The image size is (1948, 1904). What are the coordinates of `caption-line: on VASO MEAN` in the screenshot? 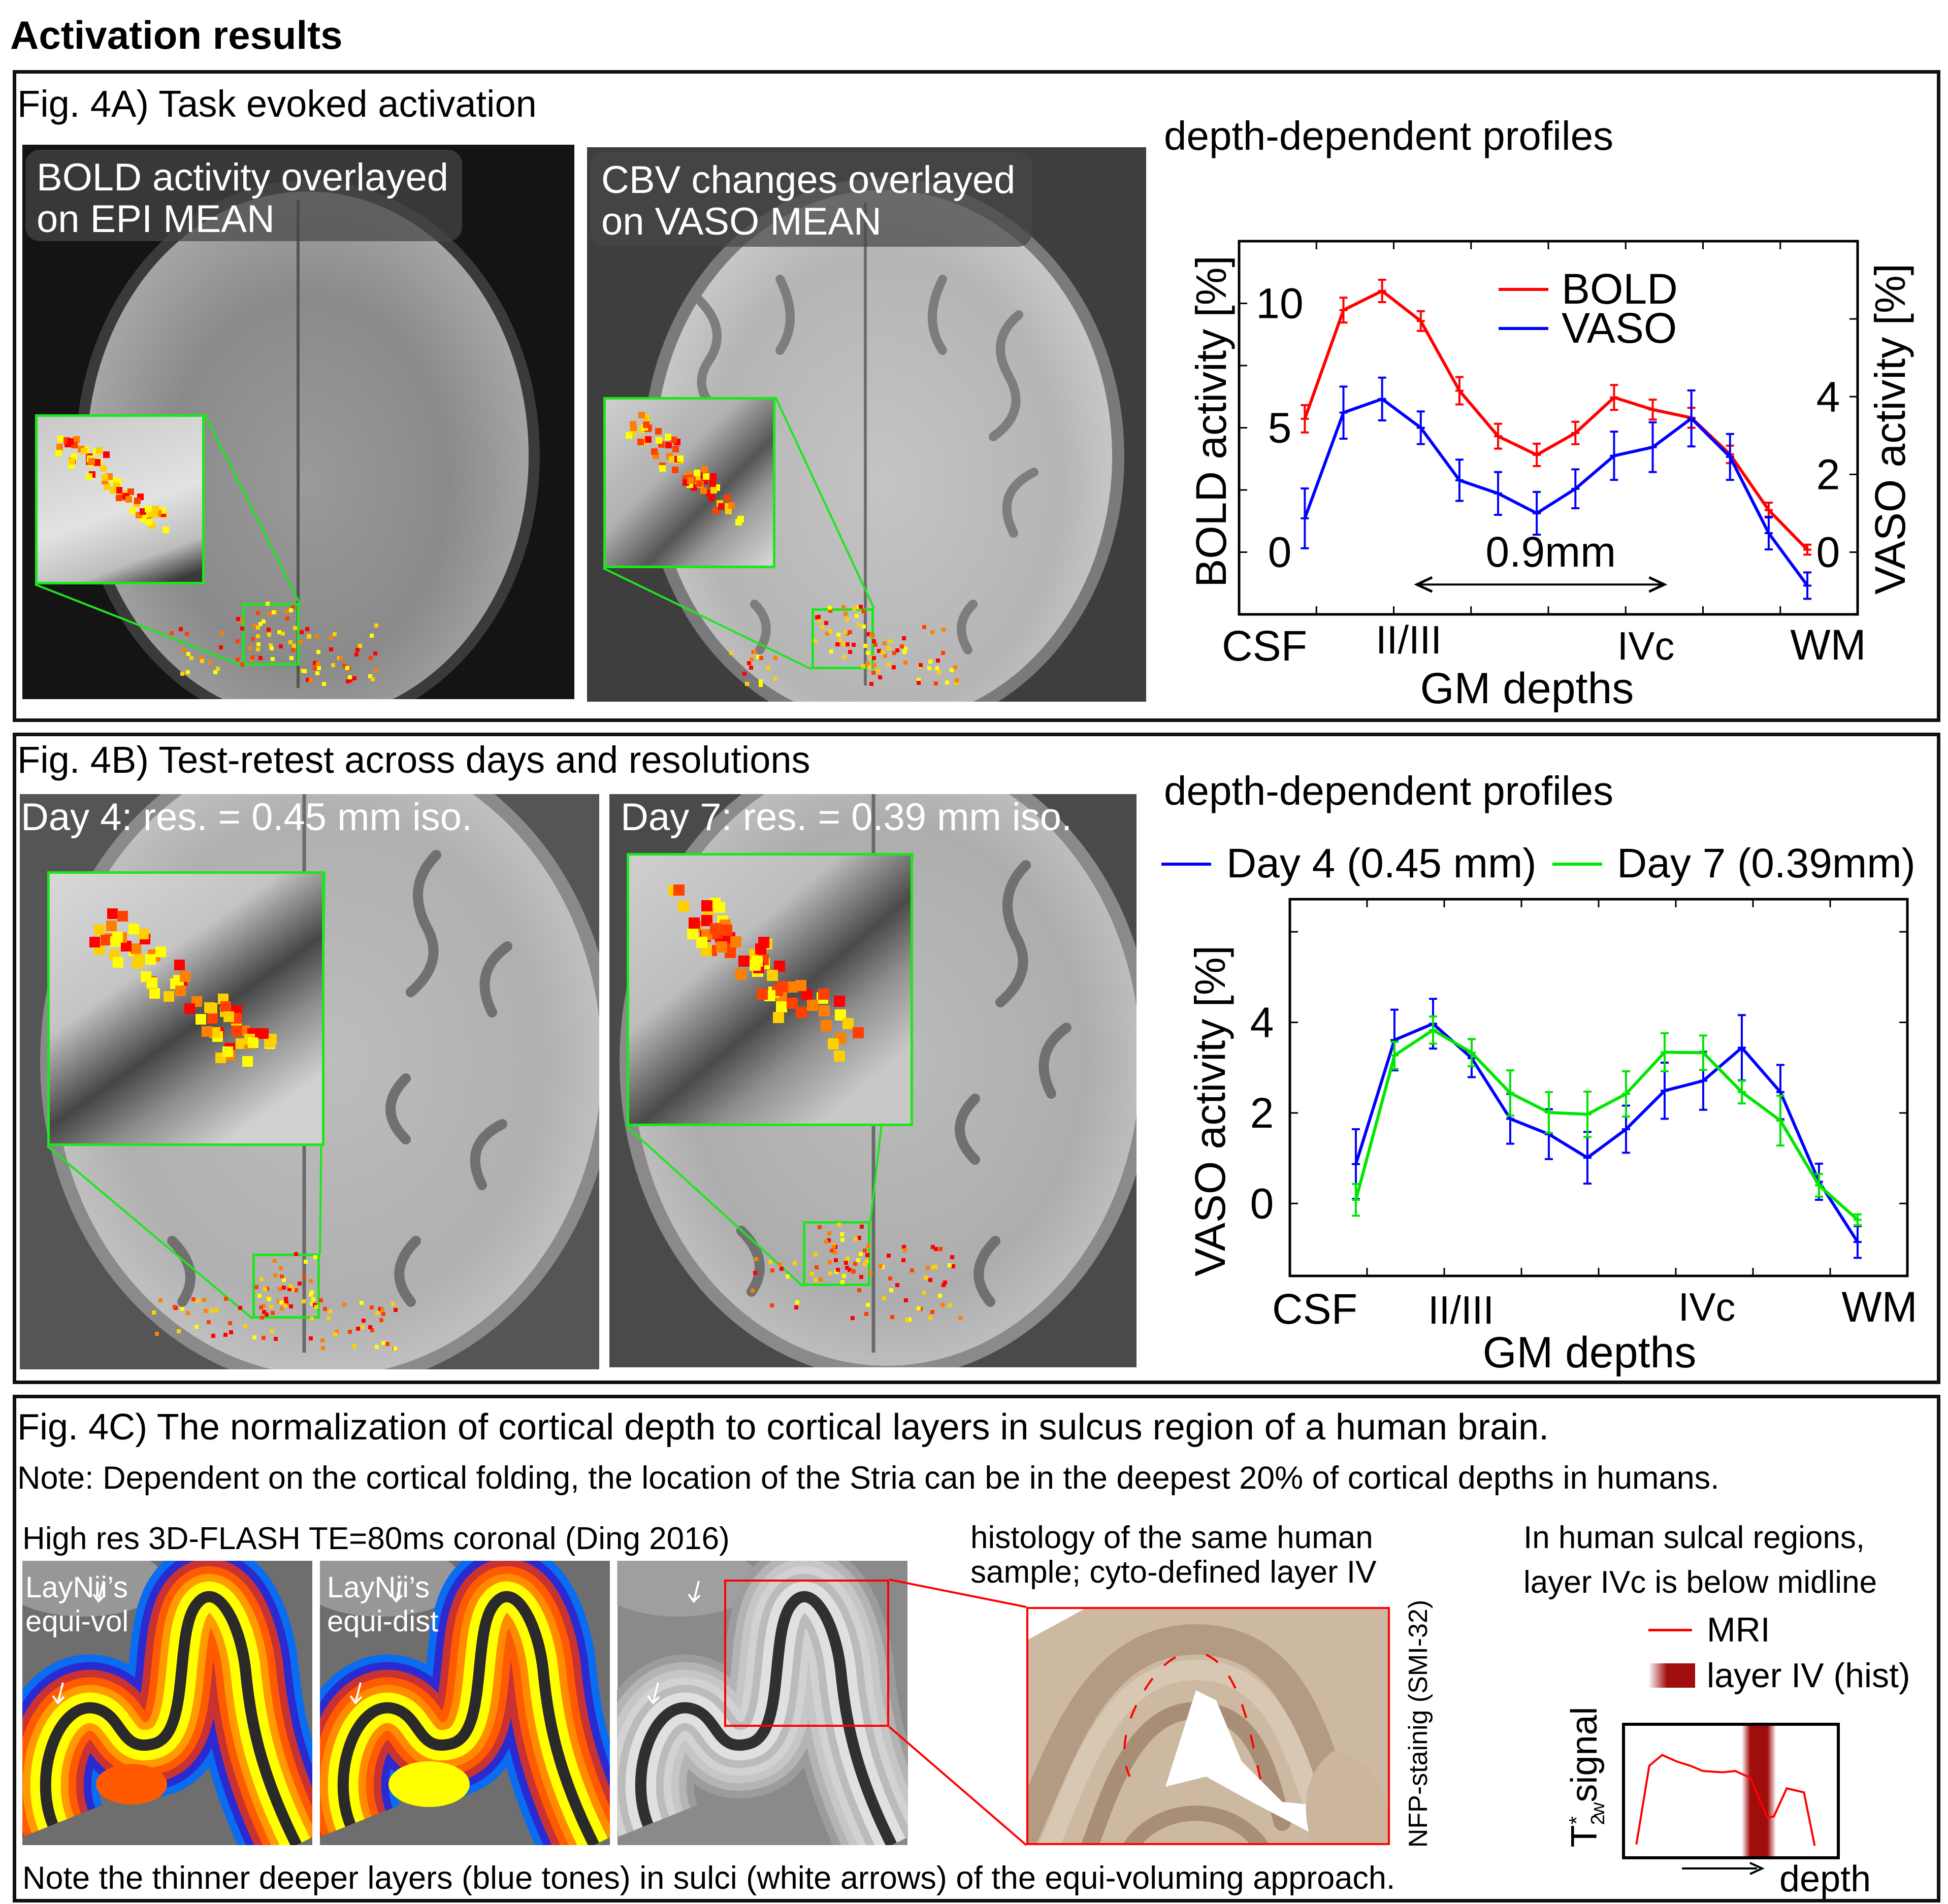 It's located at (741, 222).